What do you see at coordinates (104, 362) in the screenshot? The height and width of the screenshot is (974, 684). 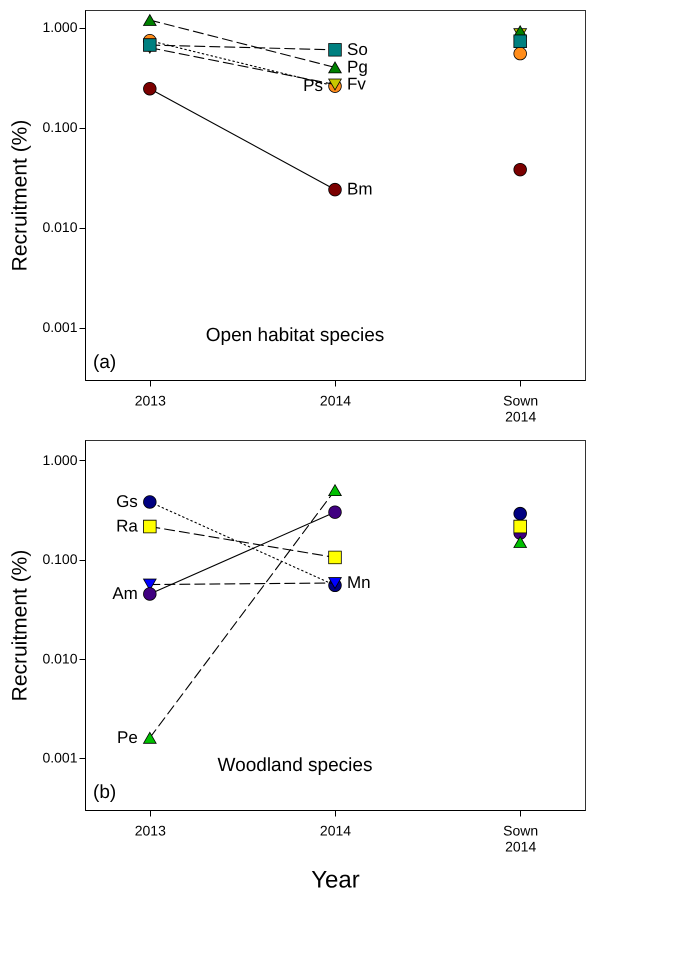 I see `annotation: (a)` at bounding box center [104, 362].